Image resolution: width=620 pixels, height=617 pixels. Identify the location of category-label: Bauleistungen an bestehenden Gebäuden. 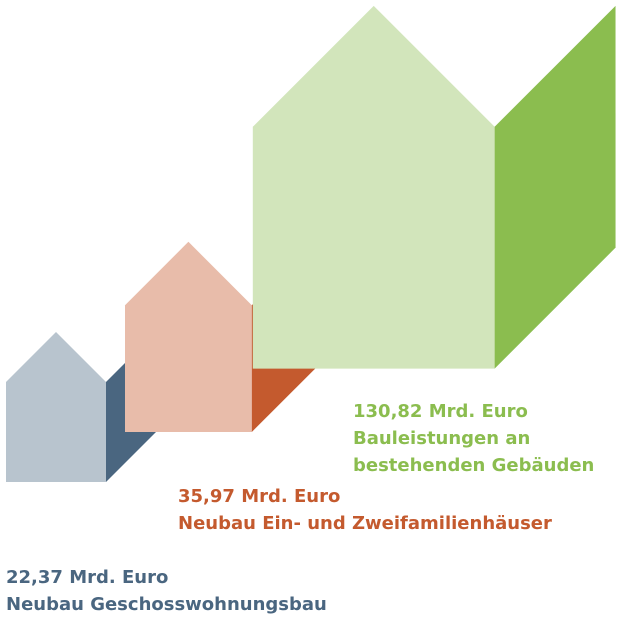
(474, 452).